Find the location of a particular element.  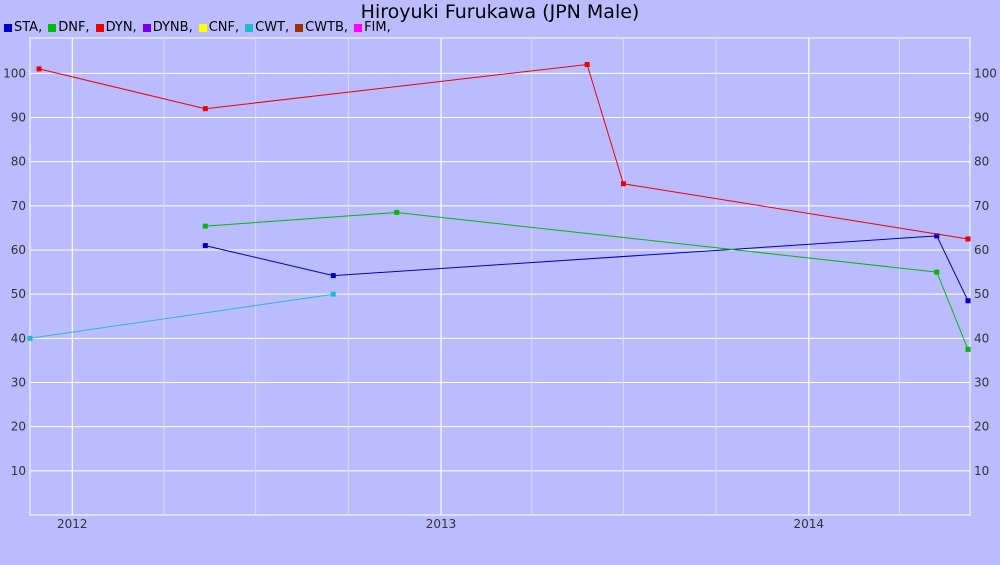

legend-label: STA, is located at coordinates (28, 27).